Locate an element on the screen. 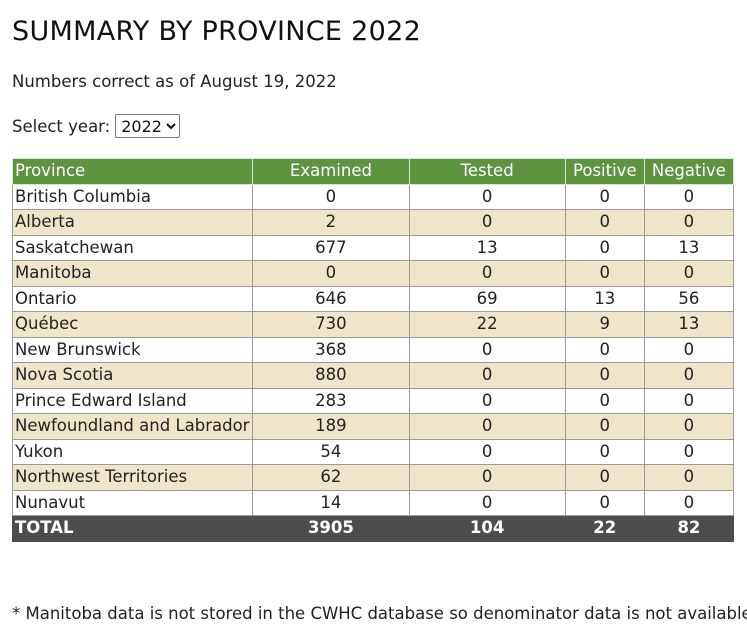 The image size is (747, 633). table-row: Nunavut 14 0 0 0 is located at coordinates (373, 502).